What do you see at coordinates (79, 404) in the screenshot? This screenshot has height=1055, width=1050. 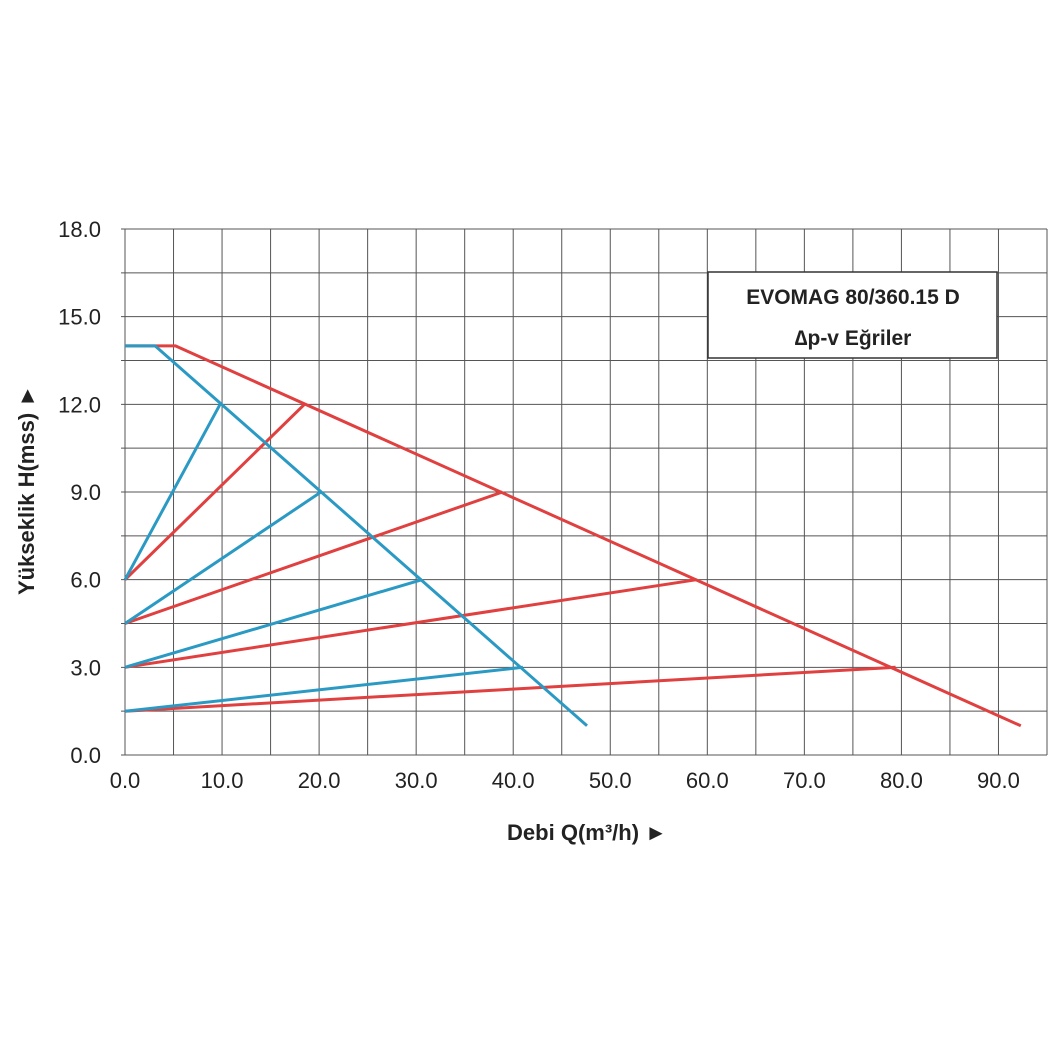 I see `y-tick-label: 12.0` at bounding box center [79, 404].